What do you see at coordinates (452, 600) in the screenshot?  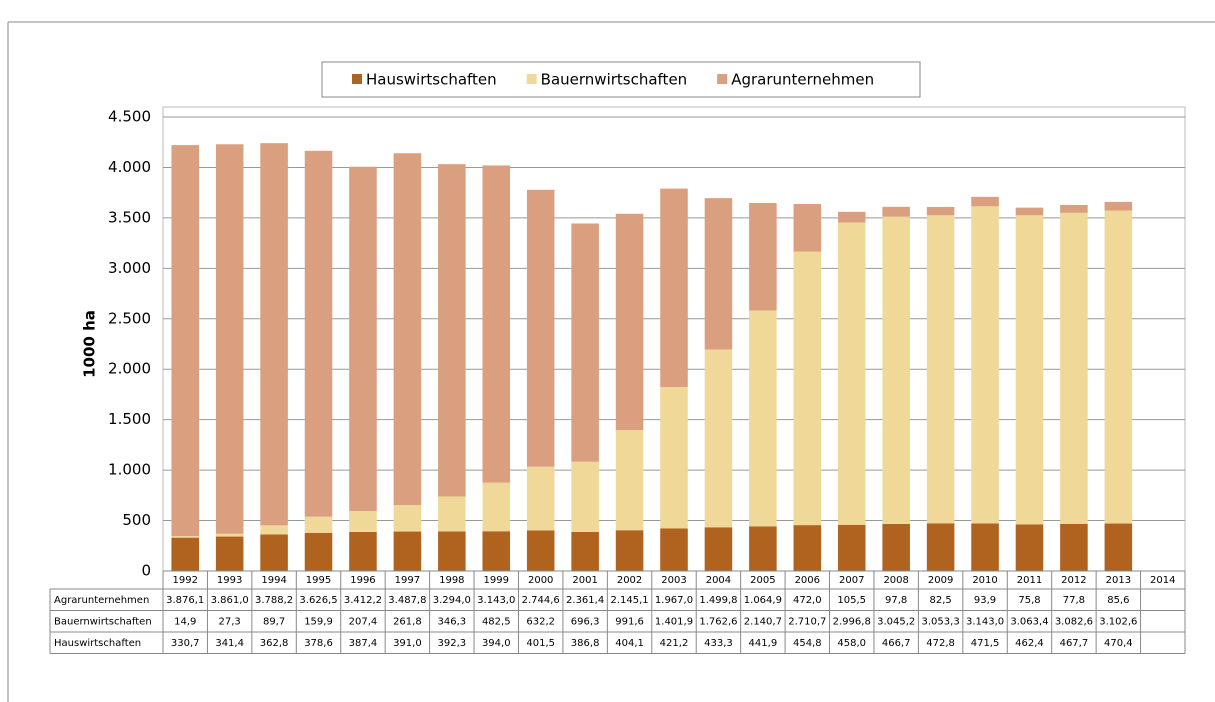 I see `data-label: 3.294,0` at bounding box center [452, 600].